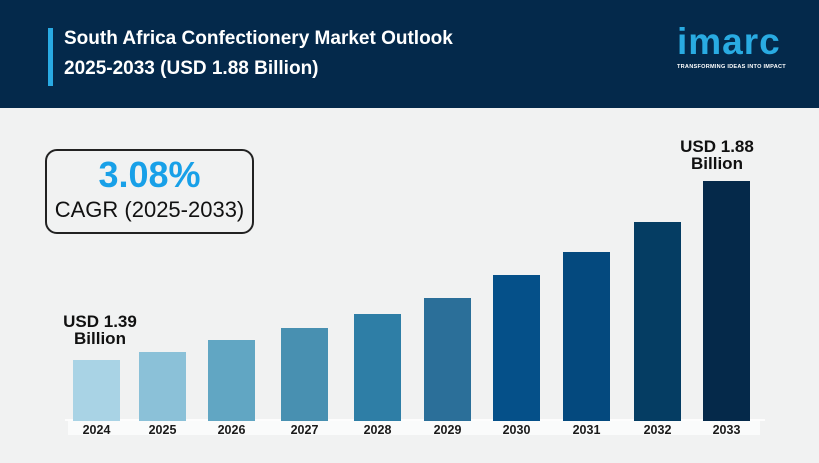 The image size is (819, 463). What do you see at coordinates (657, 430) in the screenshot?
I see `x-tick-2032: 2032` at bounding box center [657, 430].